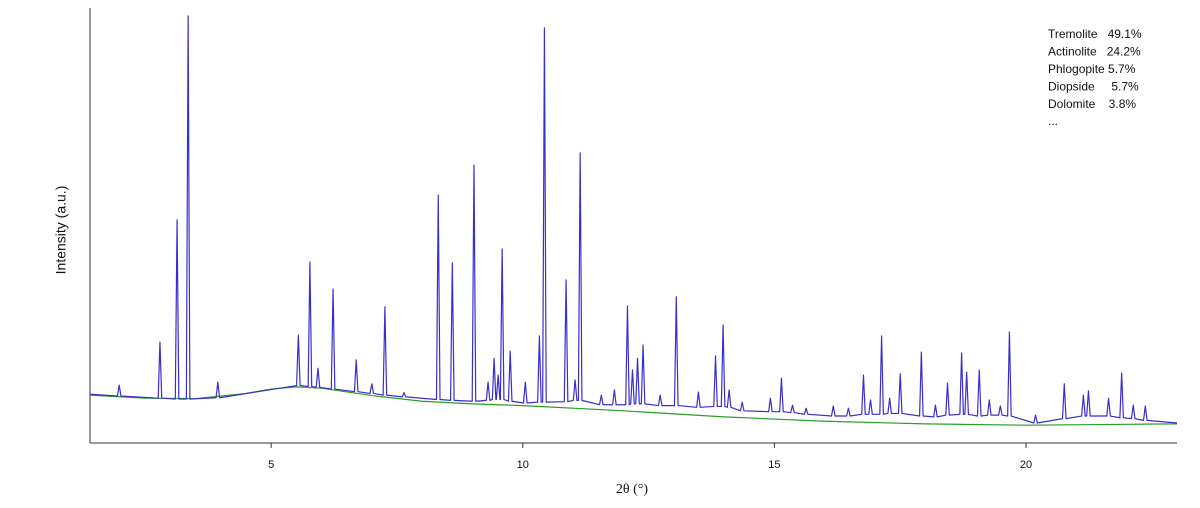 The width and height of the screenshot is (1200, 508). I want to click on phase-annotation: Tremolite 49.1%, so click(1095, 34).